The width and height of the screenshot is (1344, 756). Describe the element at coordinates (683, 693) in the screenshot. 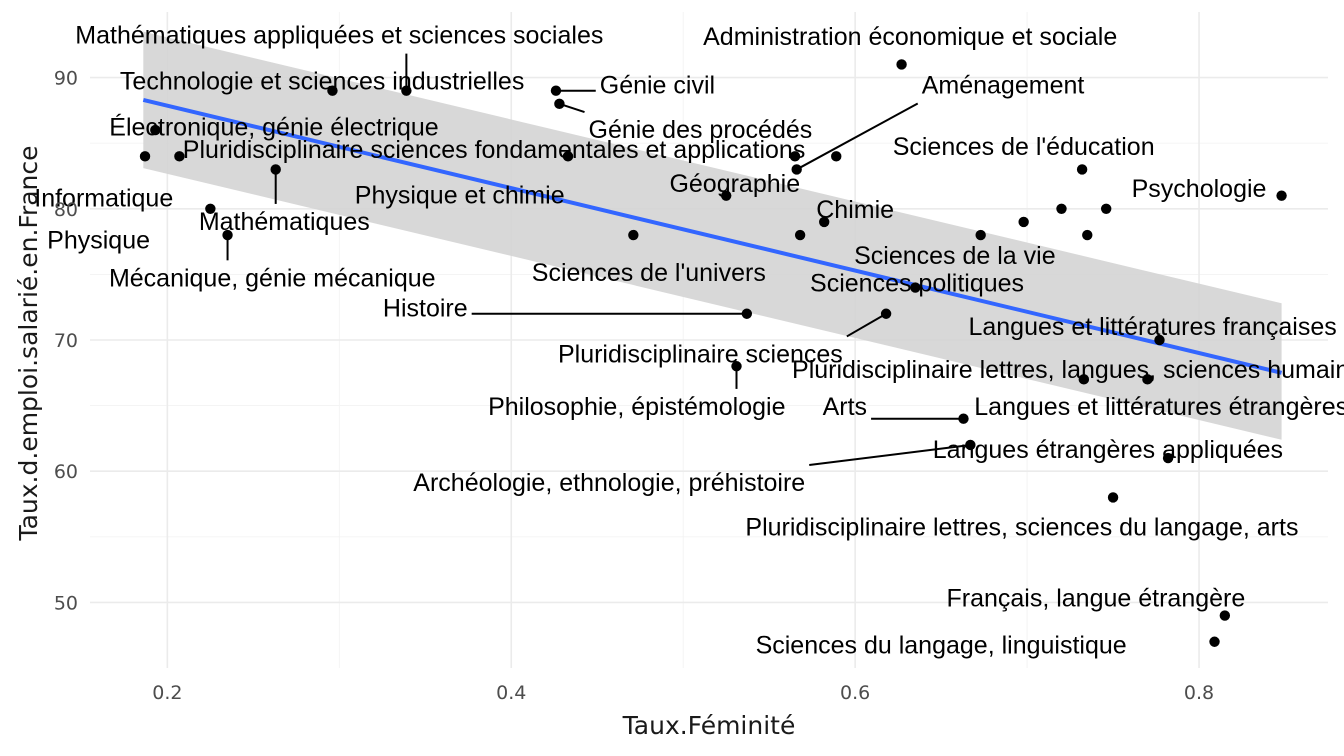

I see `x-axis-ticks: 0.2 0.4 0.6 0.8` at that location.